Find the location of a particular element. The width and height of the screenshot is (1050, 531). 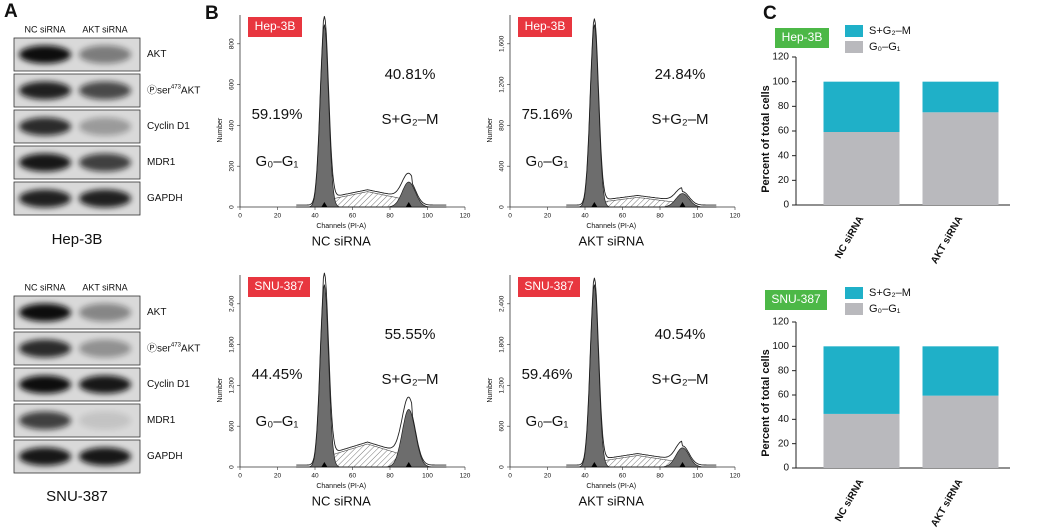

label-part: Ⓟser is located at coordinates (159, 348).